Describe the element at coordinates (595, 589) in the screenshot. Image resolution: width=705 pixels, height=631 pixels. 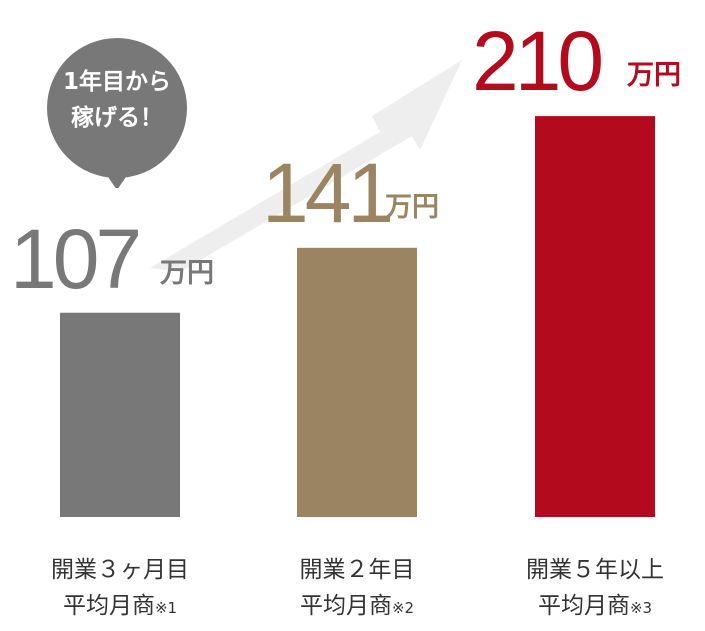
I see `category-label-3: 開業５年以上 平均月商※3` at that location.